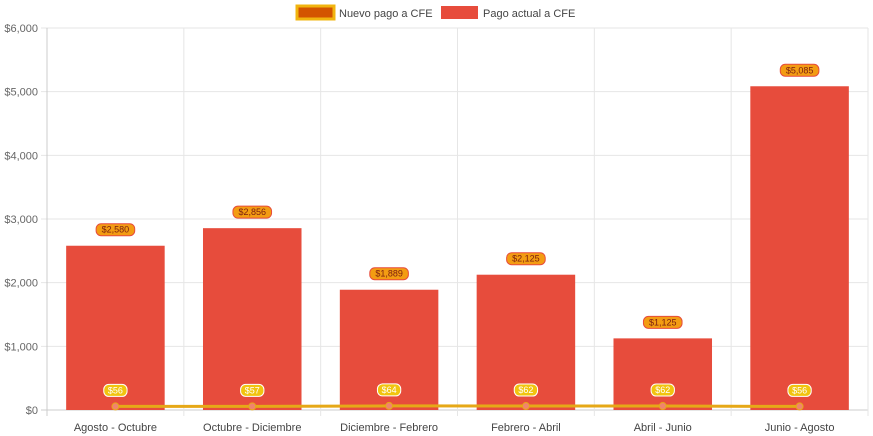  I want to click on bar-data-label: $1,889, so click(389, 274).